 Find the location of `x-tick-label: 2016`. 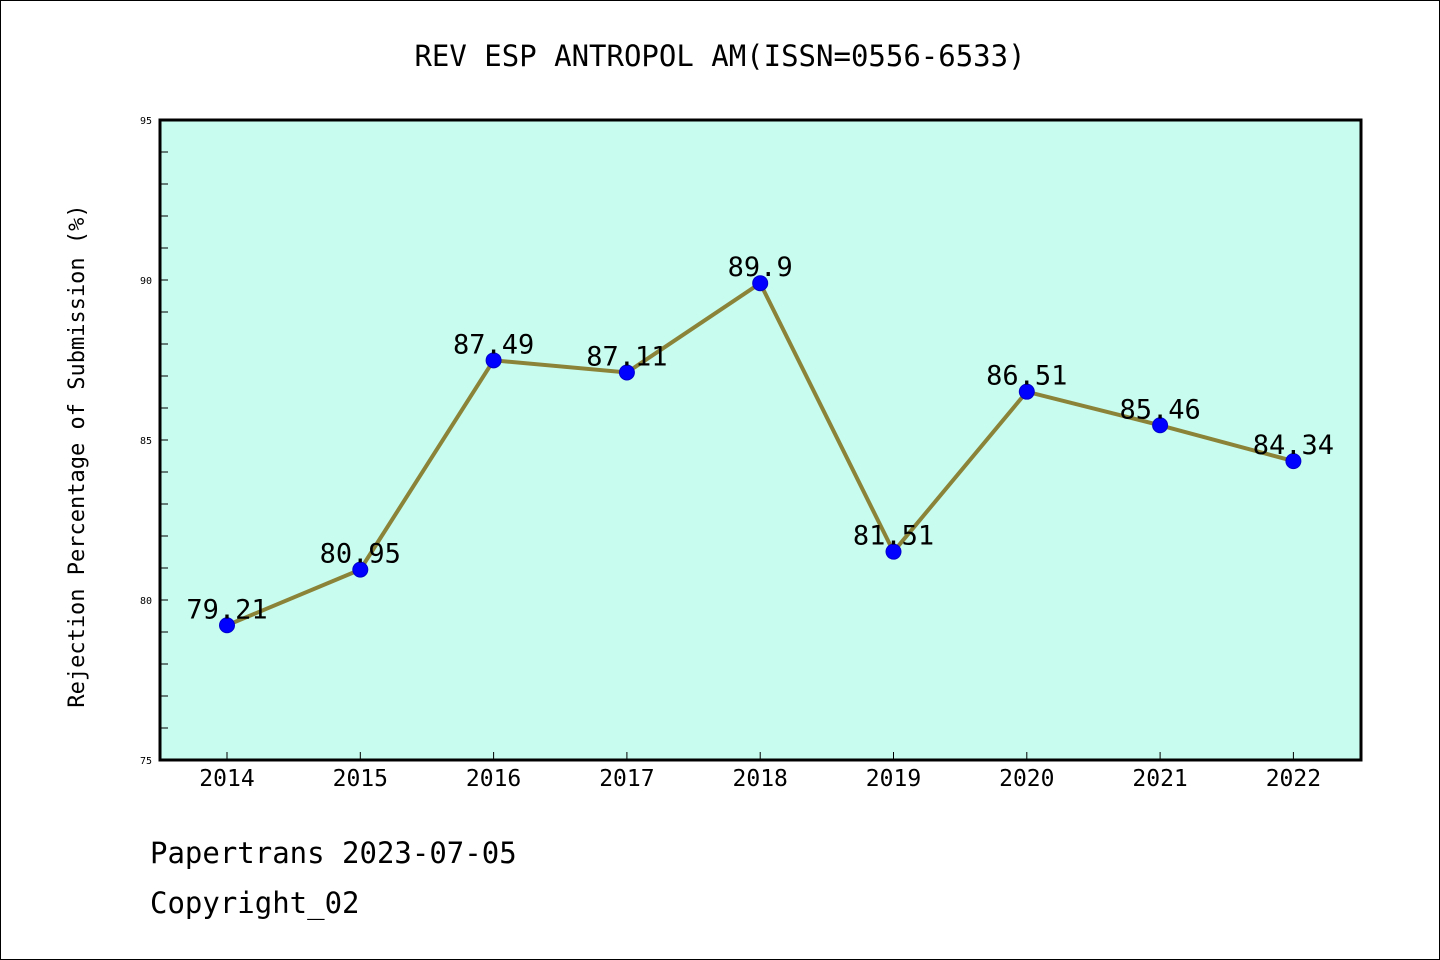

x-tick-label: 2016 is located at coordinates (493, 779).